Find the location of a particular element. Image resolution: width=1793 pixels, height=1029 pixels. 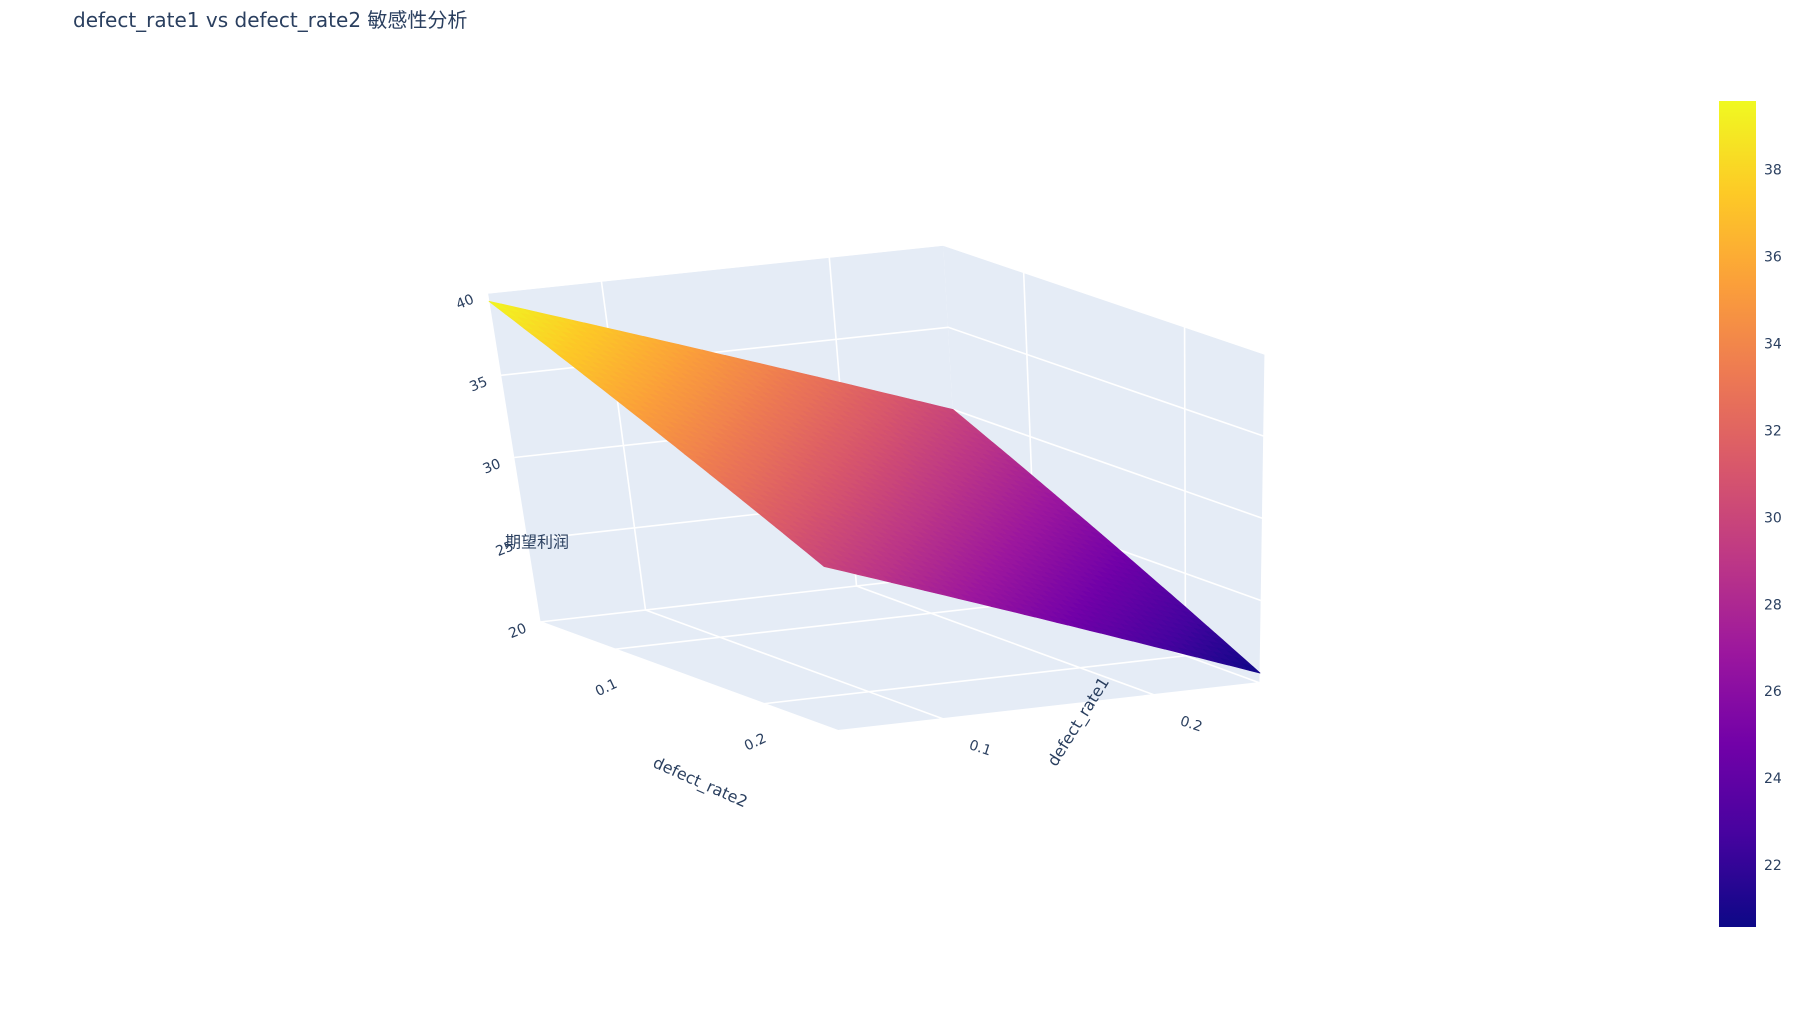

colorbar-ramp is located at coordinates (1737, 514).